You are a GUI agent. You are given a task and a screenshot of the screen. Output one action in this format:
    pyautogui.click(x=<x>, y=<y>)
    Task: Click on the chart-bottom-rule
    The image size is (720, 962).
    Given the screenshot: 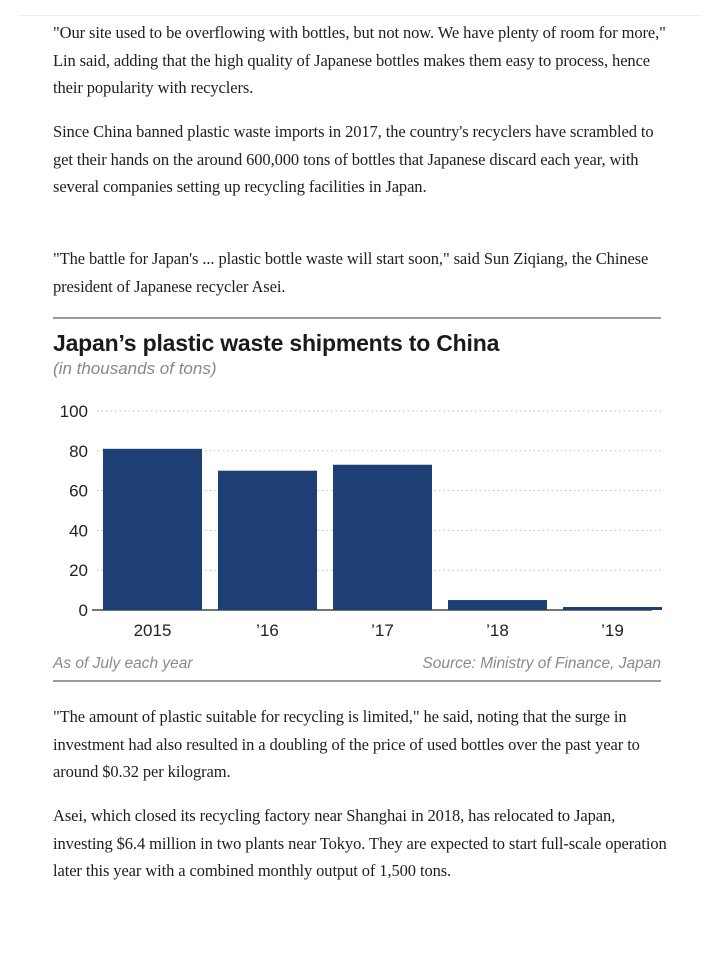 What is the action you would take?
    pyautogui.click(x=357, y=681)
    